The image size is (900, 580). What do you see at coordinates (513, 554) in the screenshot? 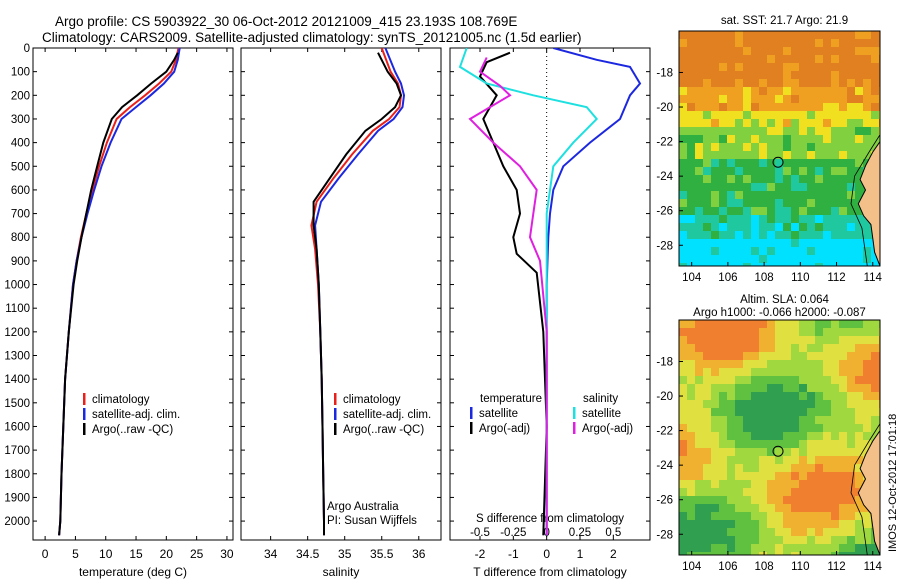
I see `x-tick-label: -1` at bounding box center [513, 554].